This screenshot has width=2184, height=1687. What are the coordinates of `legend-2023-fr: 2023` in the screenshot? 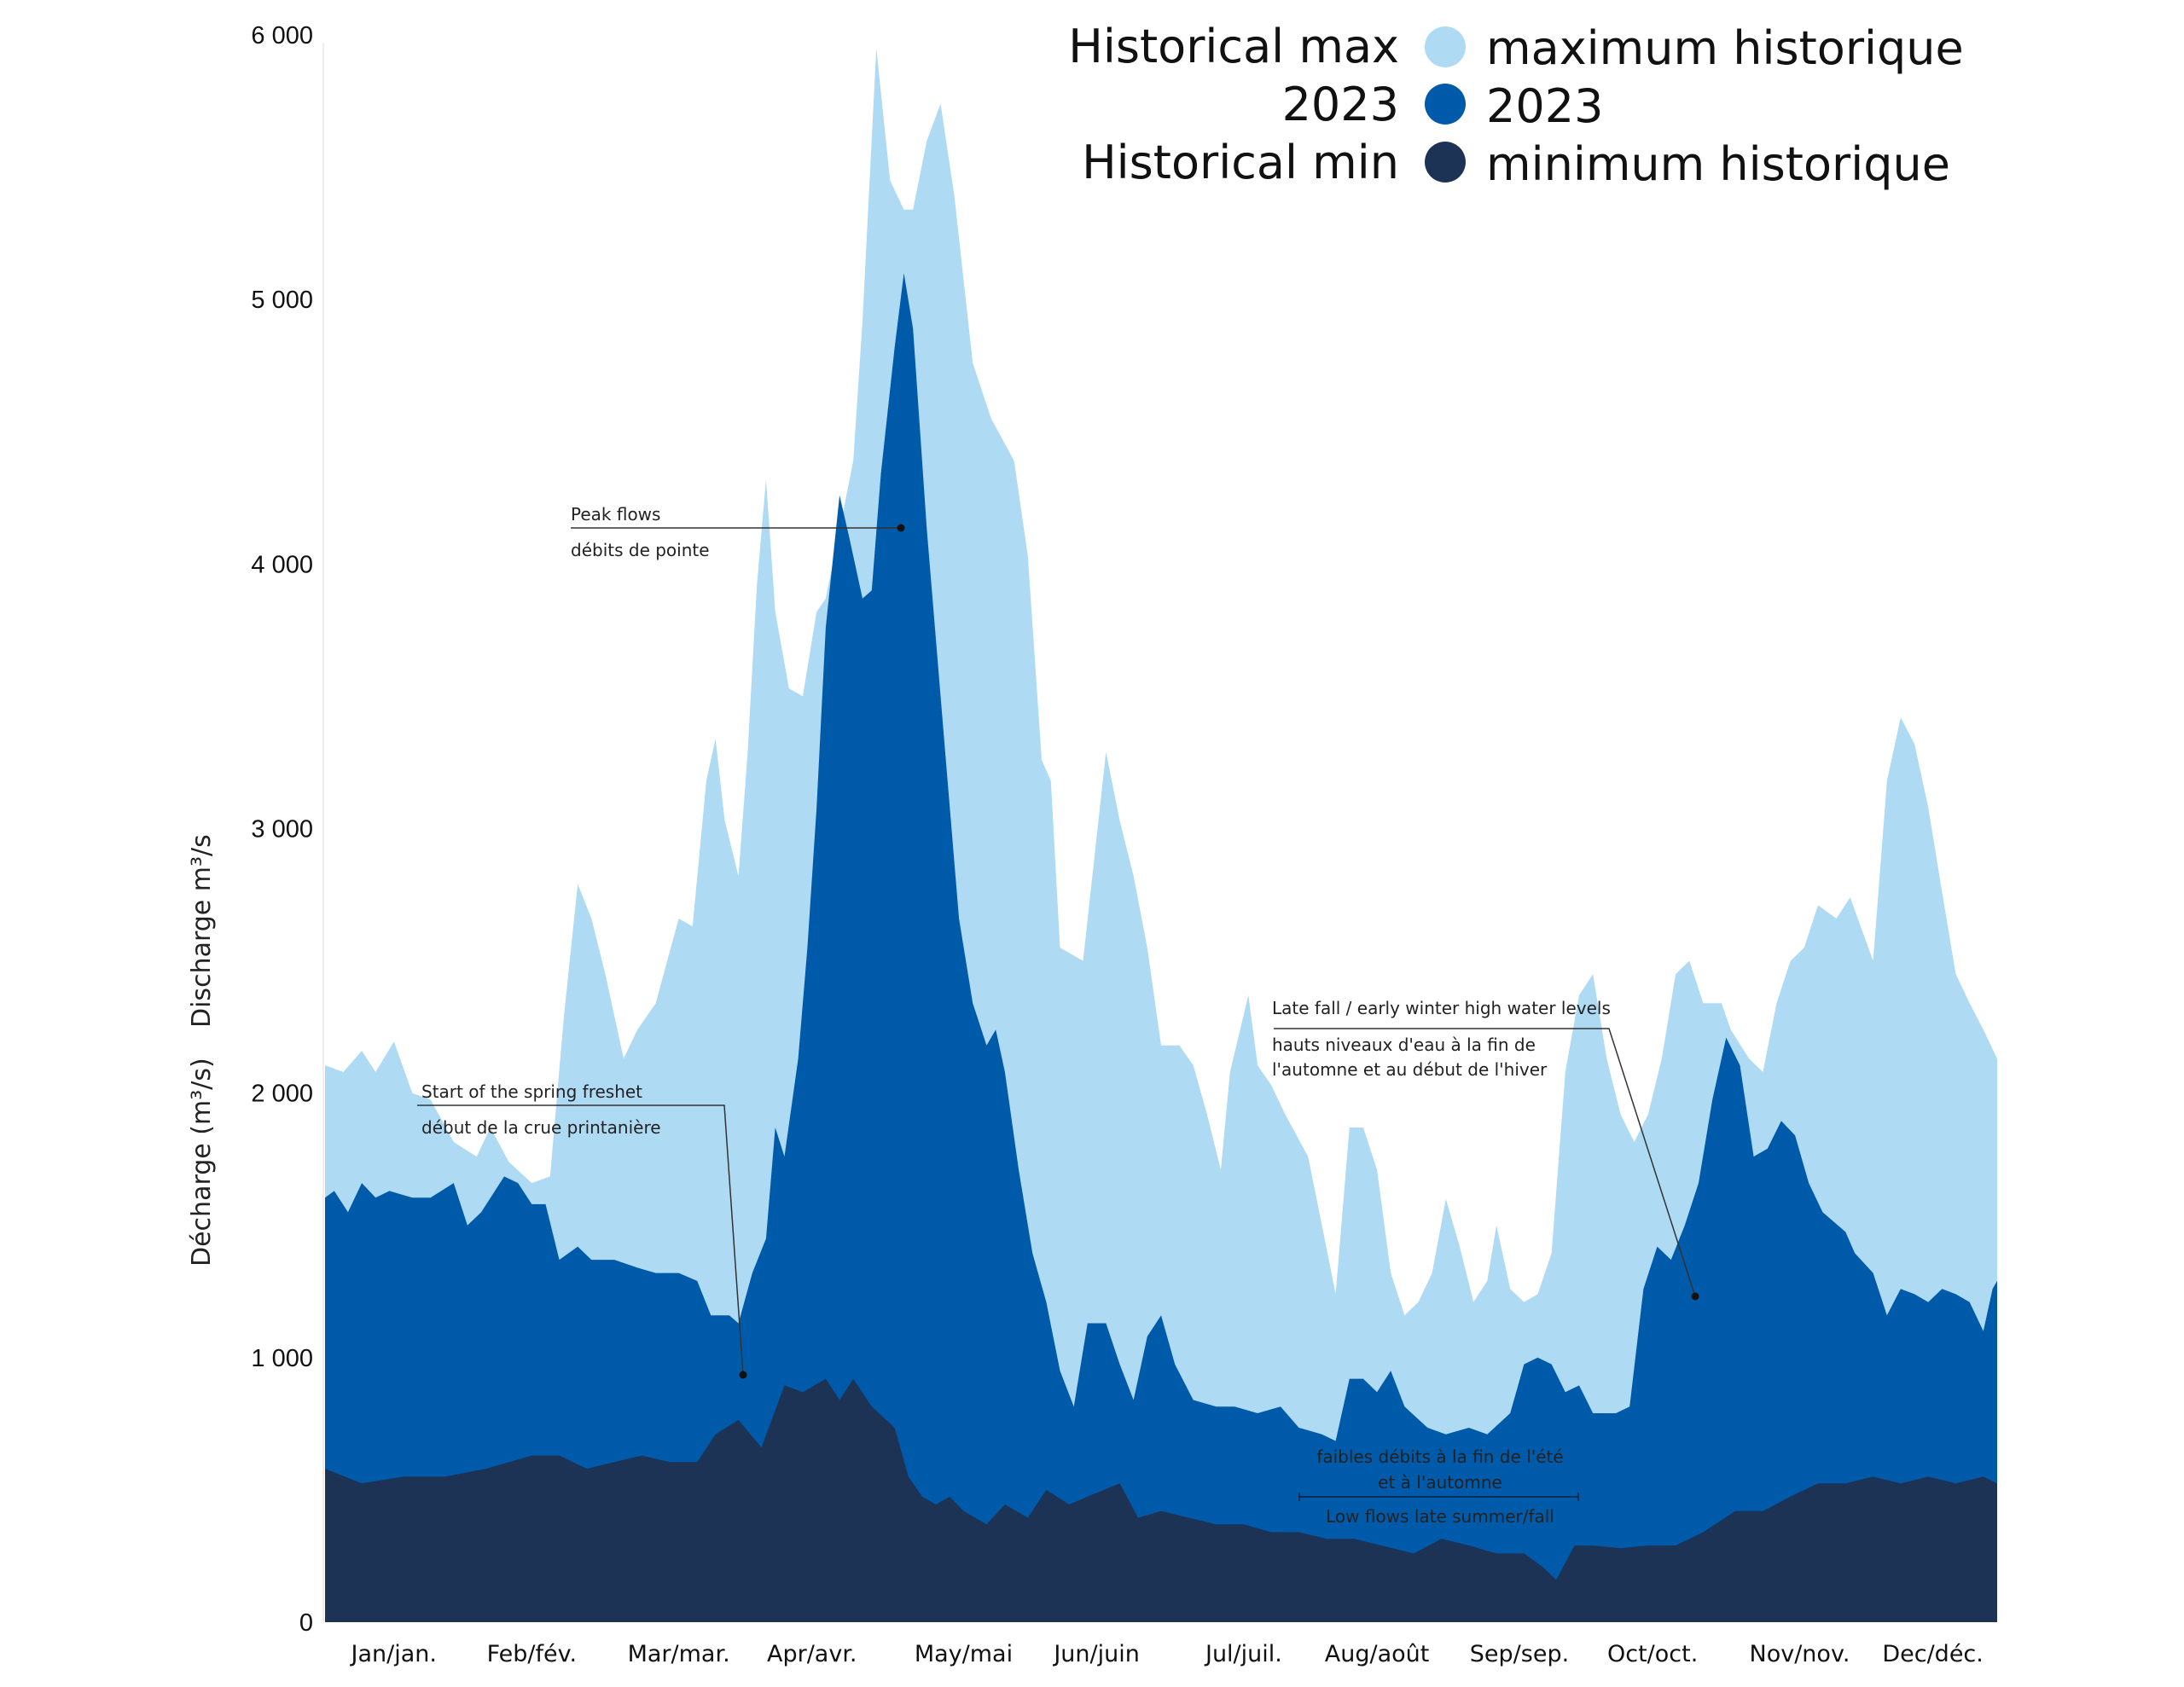 It's located at (1544, 106).